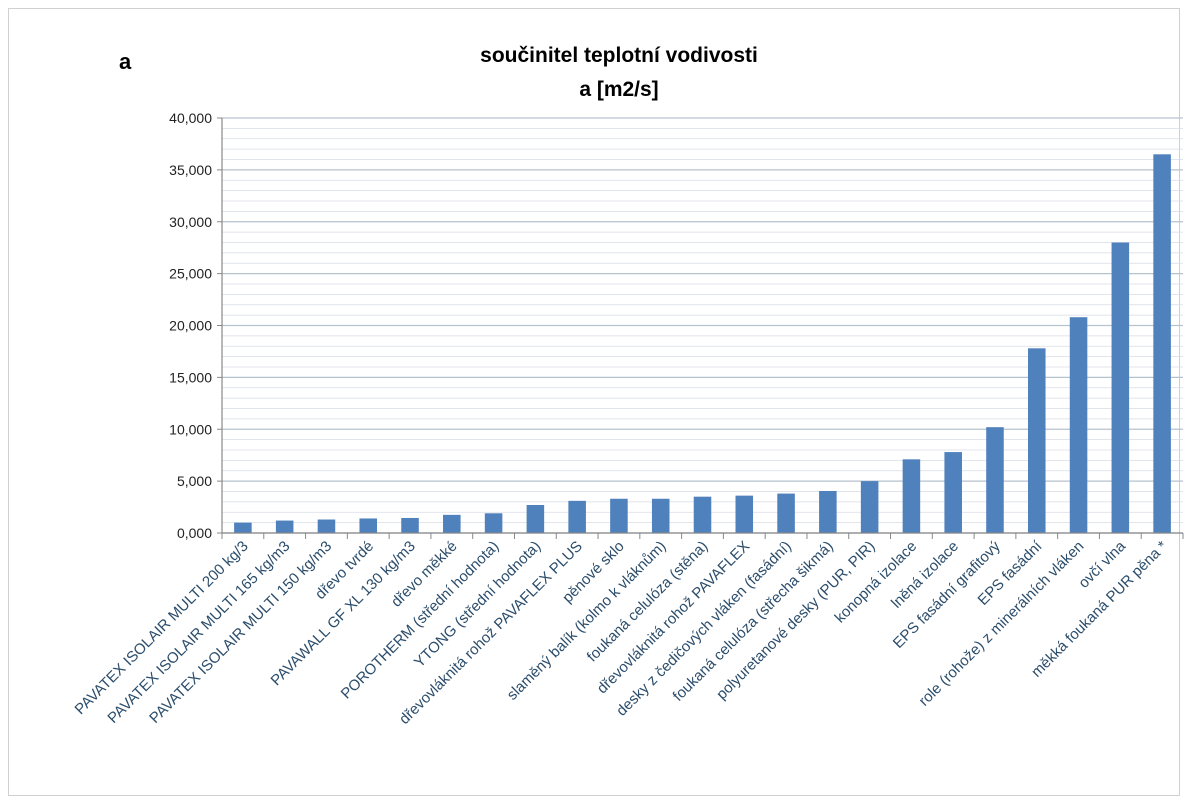 Image resolution: width=1192 pixels, height=805 pixels. What do you see at coordinates (190, 118) in the screenshot?
I see `y-tick-label: 40,000` at bounding box center [190, 118].